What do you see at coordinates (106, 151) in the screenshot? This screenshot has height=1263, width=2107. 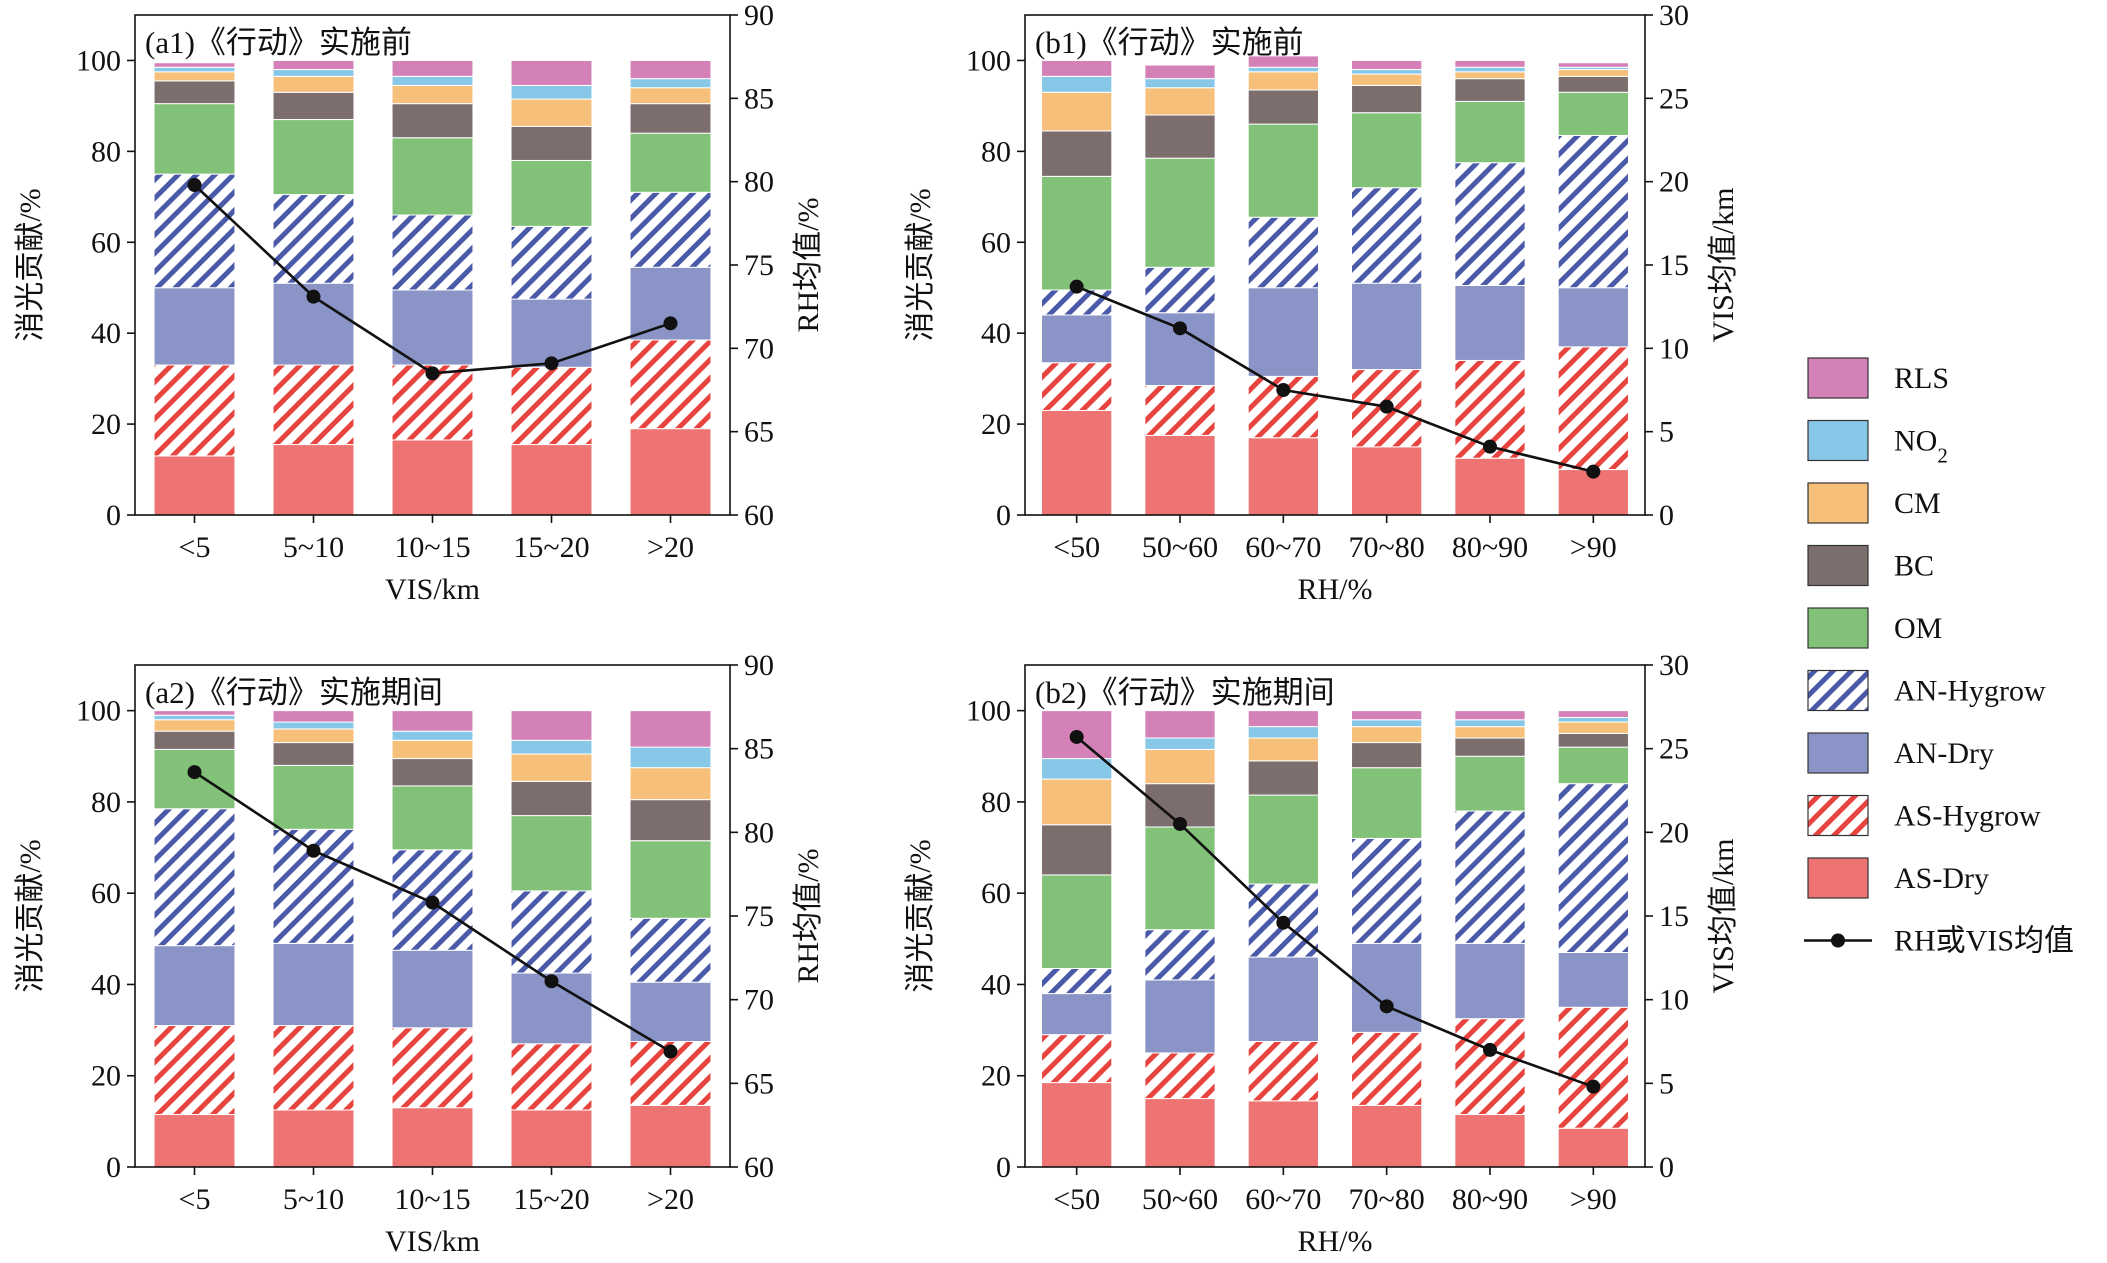 I see `y-tick-label: 80` at bounding box center [106, 151].